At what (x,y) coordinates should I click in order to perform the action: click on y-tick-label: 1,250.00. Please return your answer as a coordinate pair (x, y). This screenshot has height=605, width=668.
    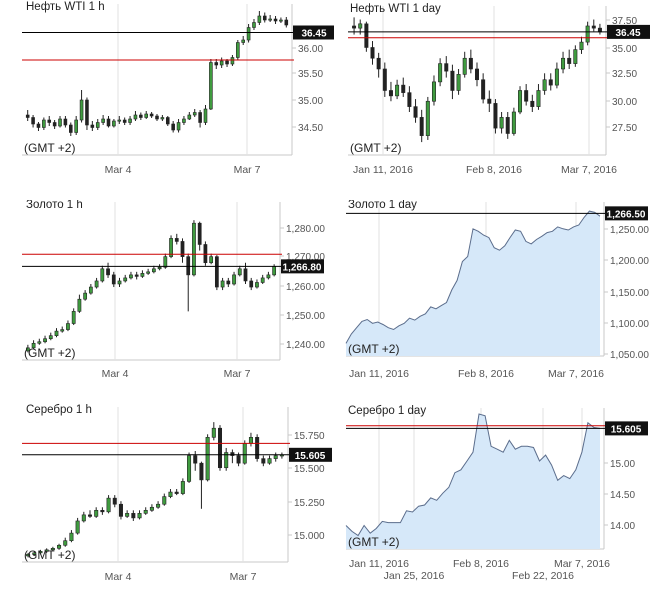
    Looking at the image, I should click on (305, 316).